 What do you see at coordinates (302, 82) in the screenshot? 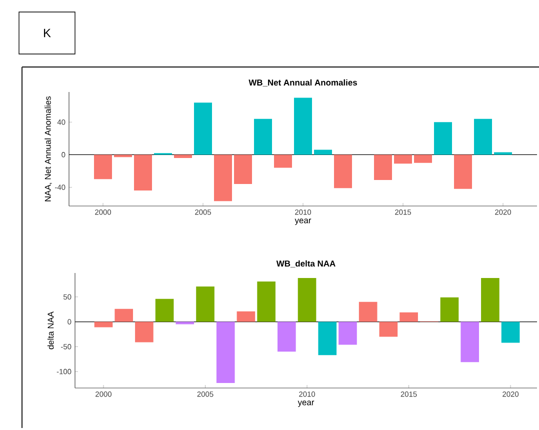
I see `chart-title: WB_Net Annual Anomalies` at bounding box center [302, 82].